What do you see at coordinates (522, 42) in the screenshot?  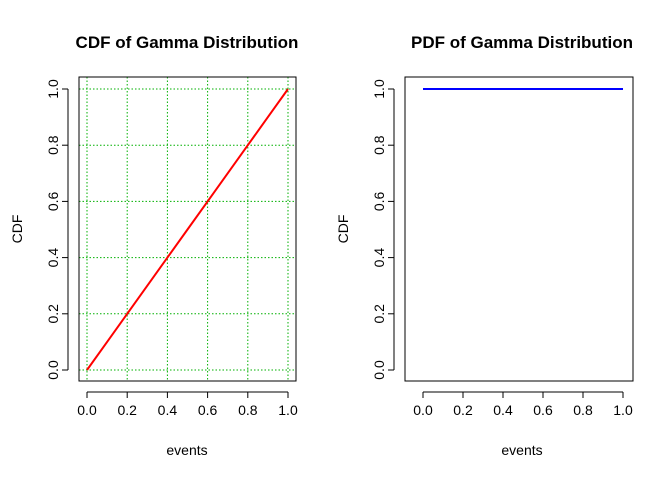 I see `chart-title: PDF of Gamma Distribution` at bounding box center [522, 42].